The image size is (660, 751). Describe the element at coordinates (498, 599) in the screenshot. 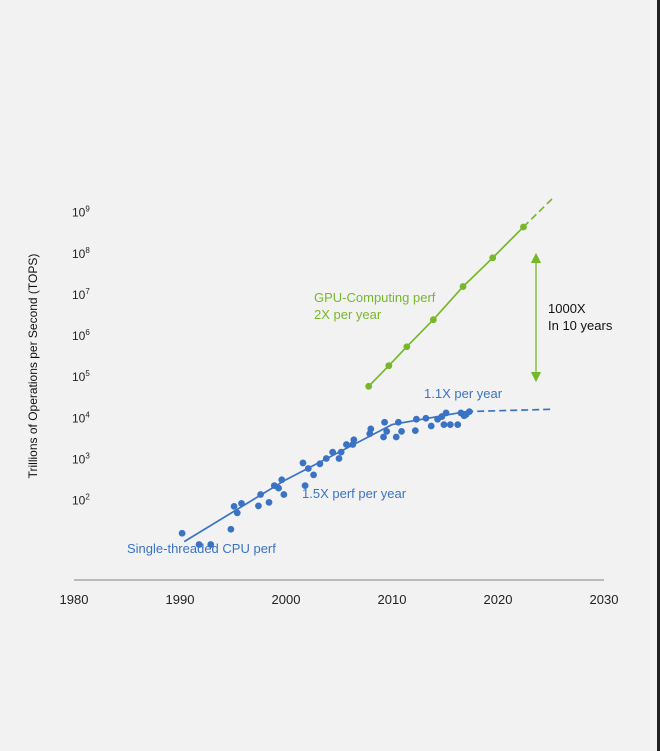

I see `x-tick-label: 2020` at that location.